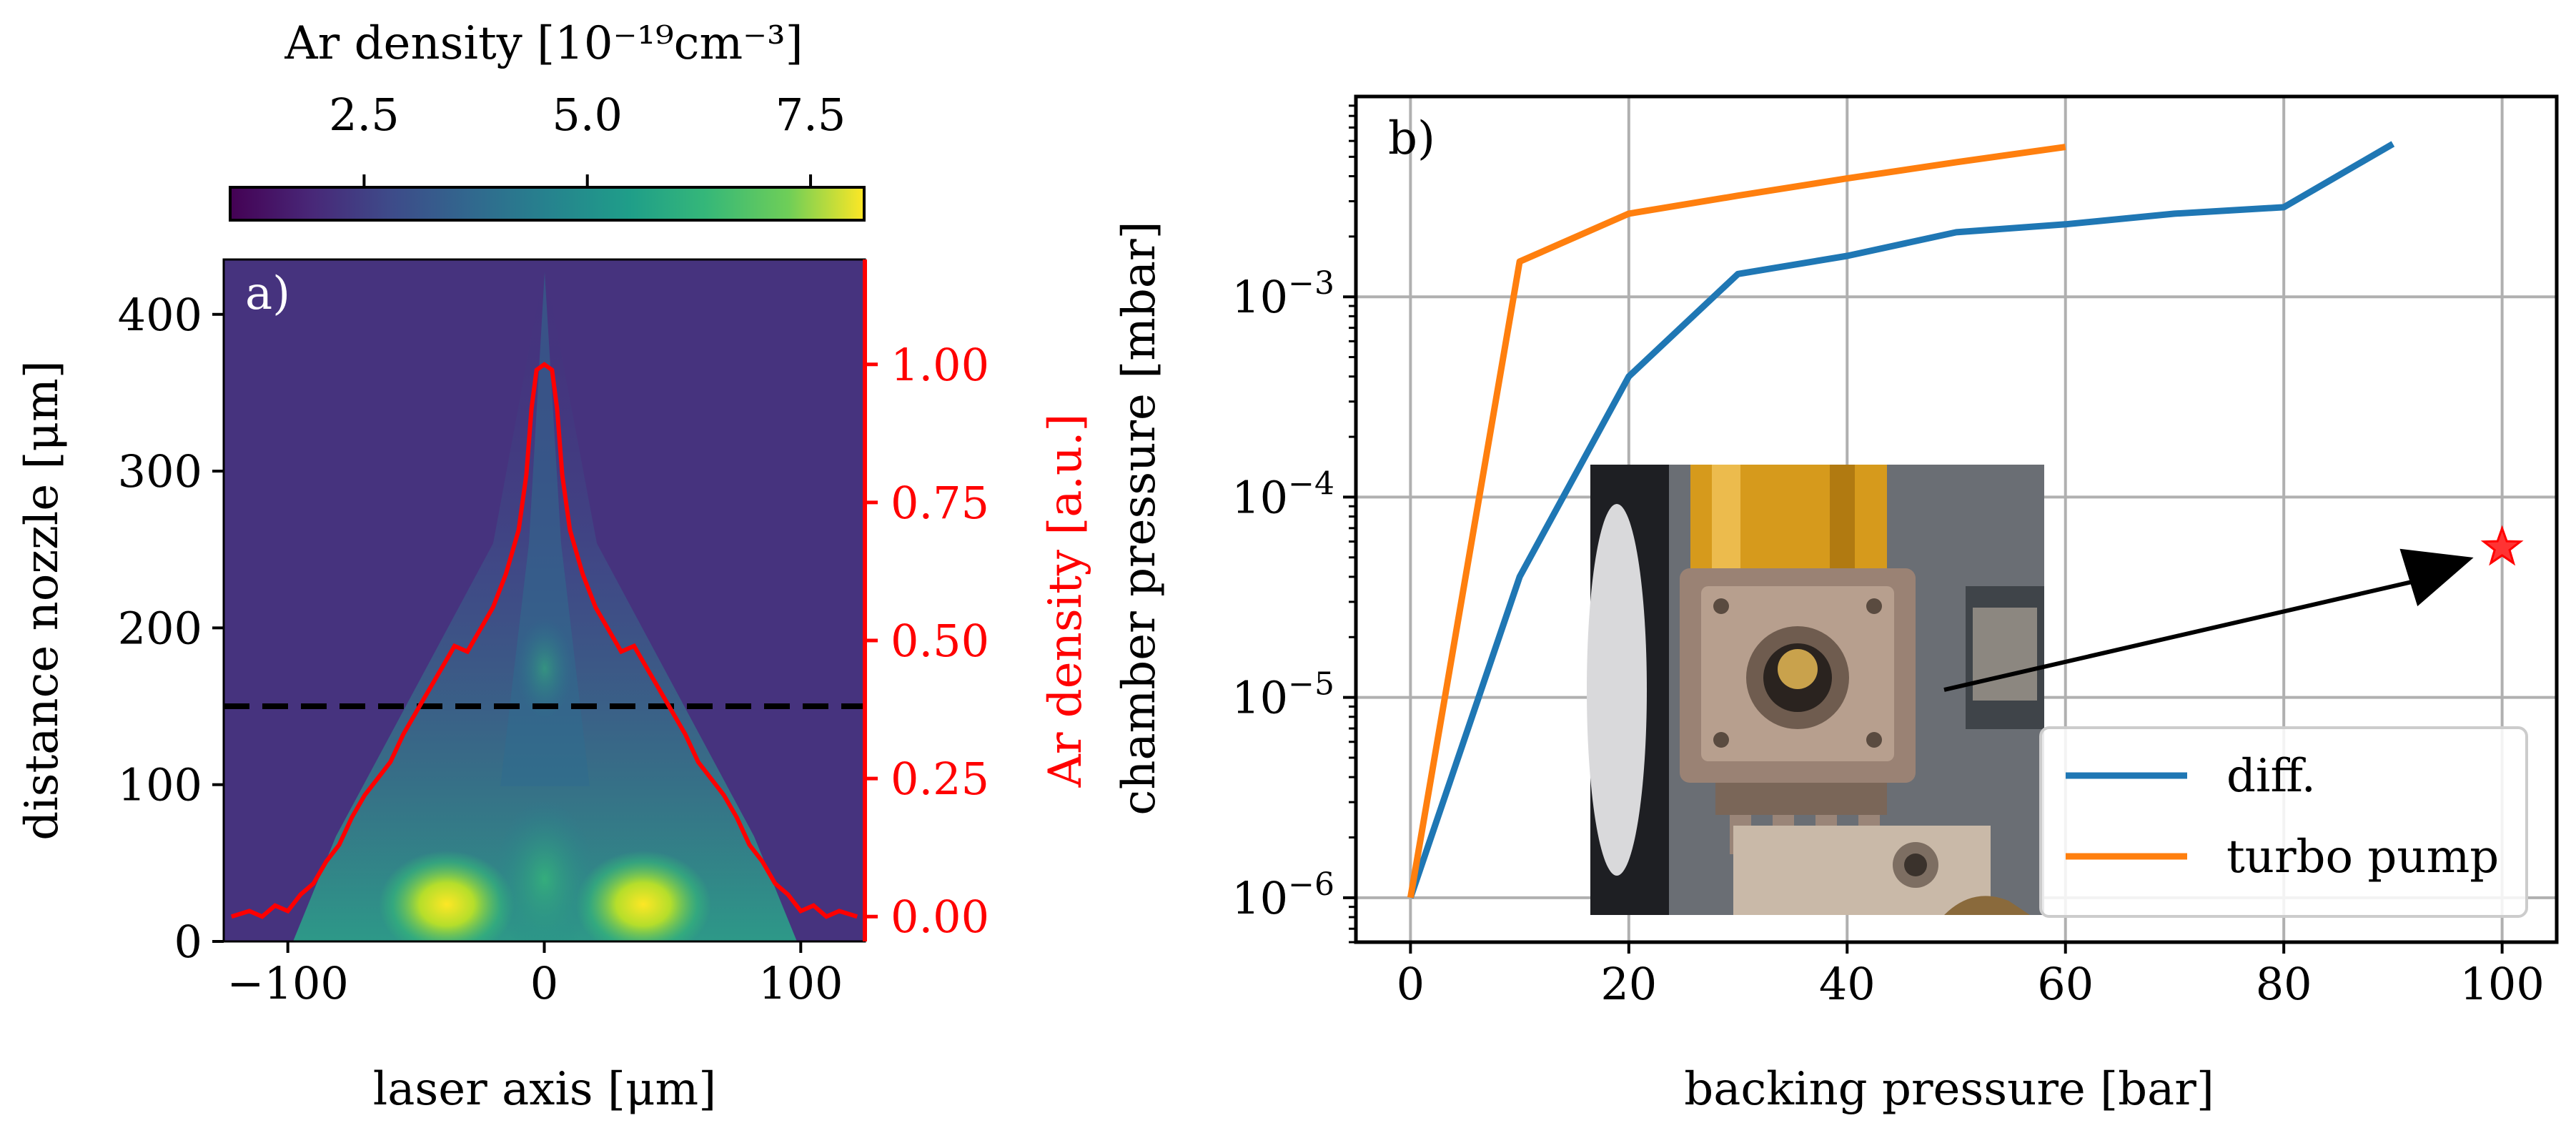 The height and width of the screenshot is (1128, 2576). What do you see at coordinates (1283, 695) in the screenshot?
I see `pressure-y-tick-label: 10⁻⁵` at bounding box center [1283, 695].